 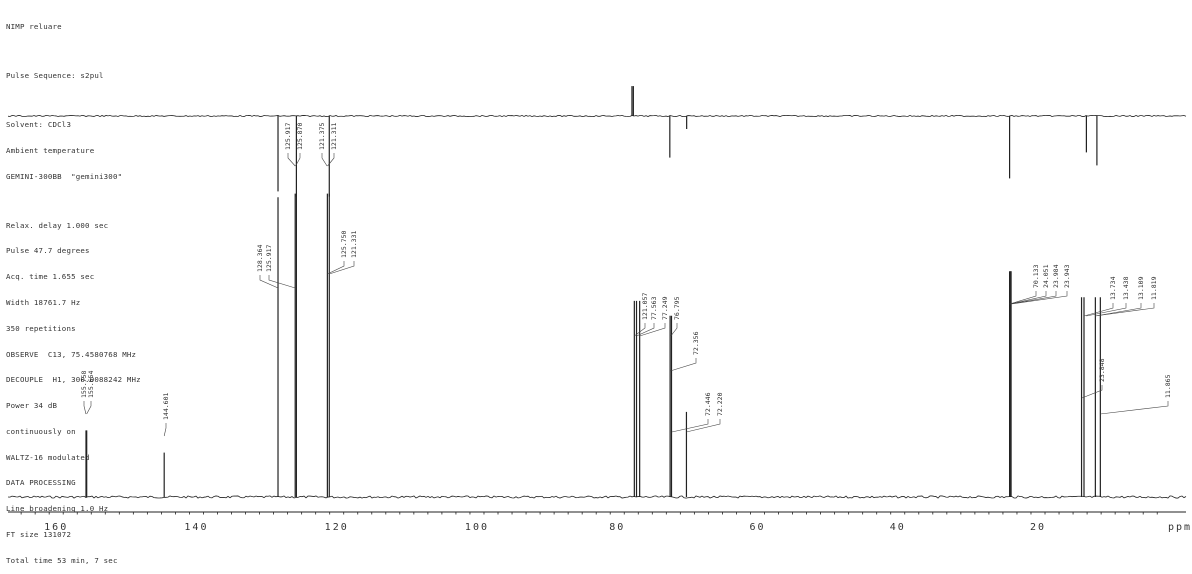 I want to click on param-line: Pulse 47.7 degrees, so click(x=48, y=251).